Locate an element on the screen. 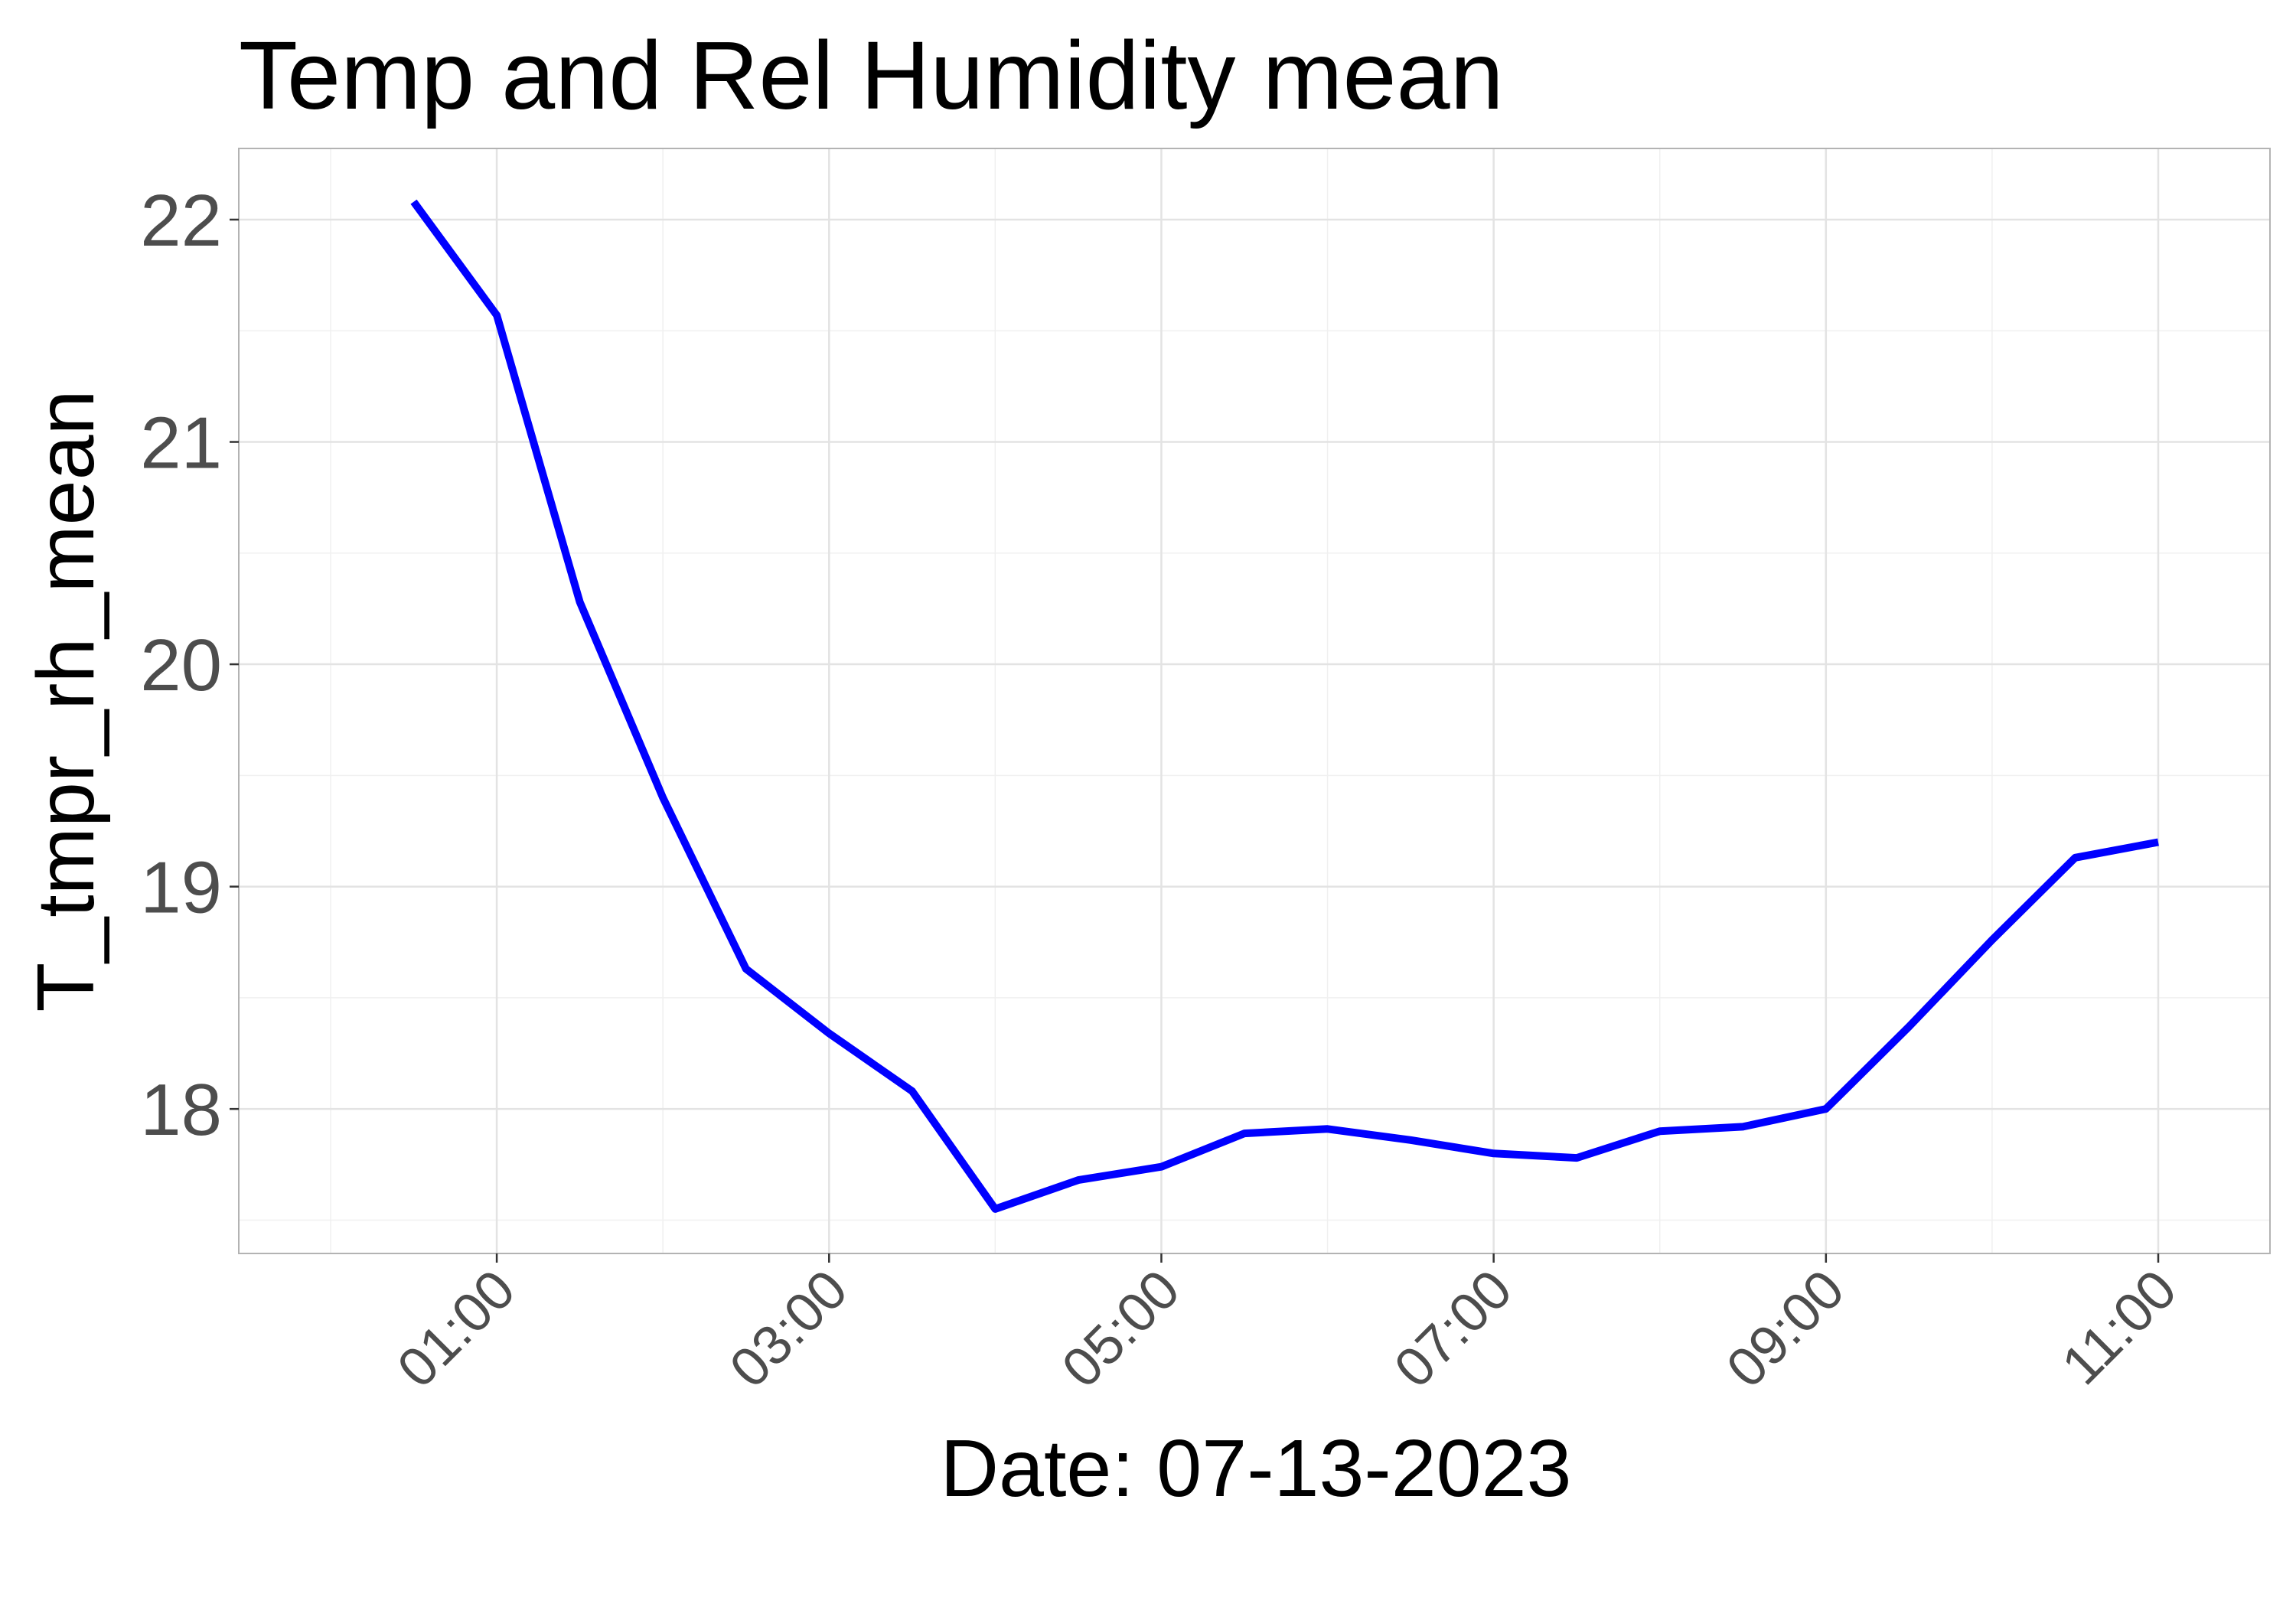 This screenshot has width=2296, height=1607. x-tick-label: 11:00 is located at coordinates (2119, 1328).